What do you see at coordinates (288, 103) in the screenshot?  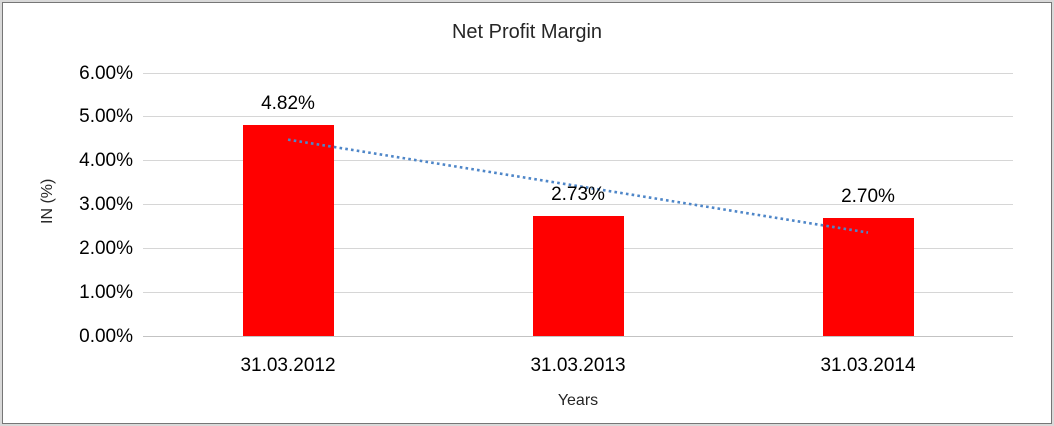 I see `bar-data-label: 4.82%` at bounding box center [288, 103].